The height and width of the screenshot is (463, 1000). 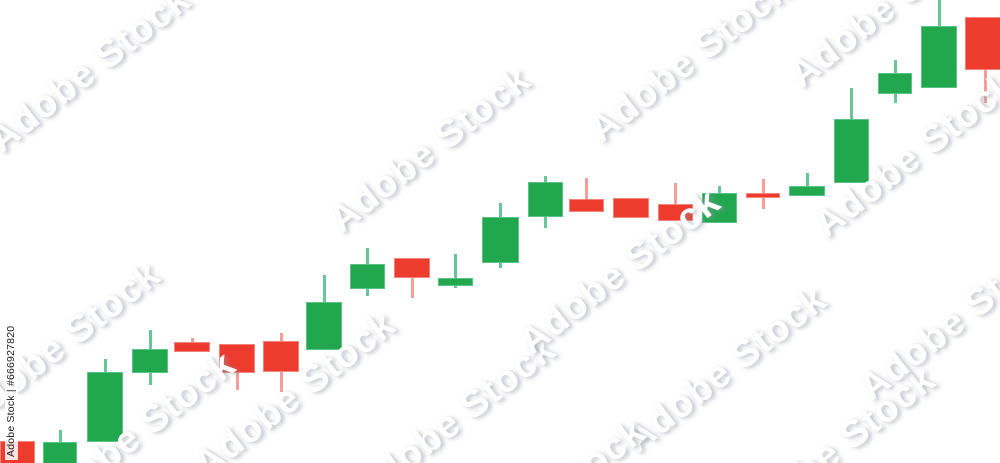 I want to click on stock-id-text: Adobe Stock | #666927820, so click(x=11, y=391).